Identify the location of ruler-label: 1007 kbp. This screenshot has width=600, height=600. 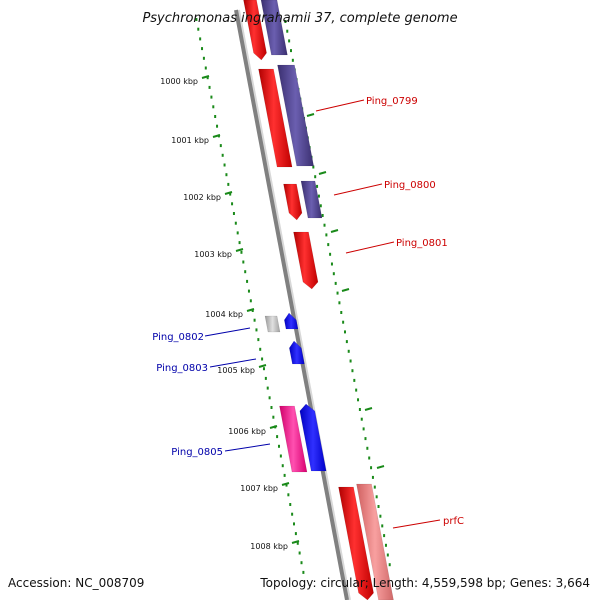
(259, 488).